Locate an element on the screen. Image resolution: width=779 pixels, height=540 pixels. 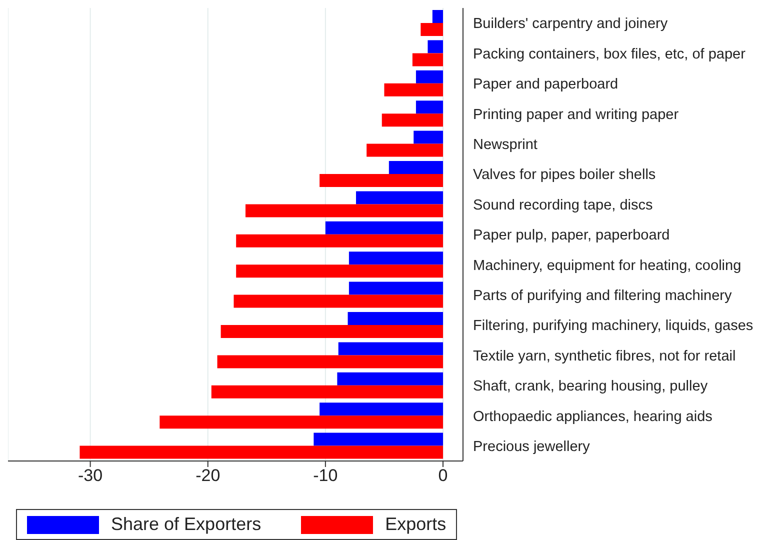
y-tick-label: Paper and paperboard is located at coordinates (545, 84).